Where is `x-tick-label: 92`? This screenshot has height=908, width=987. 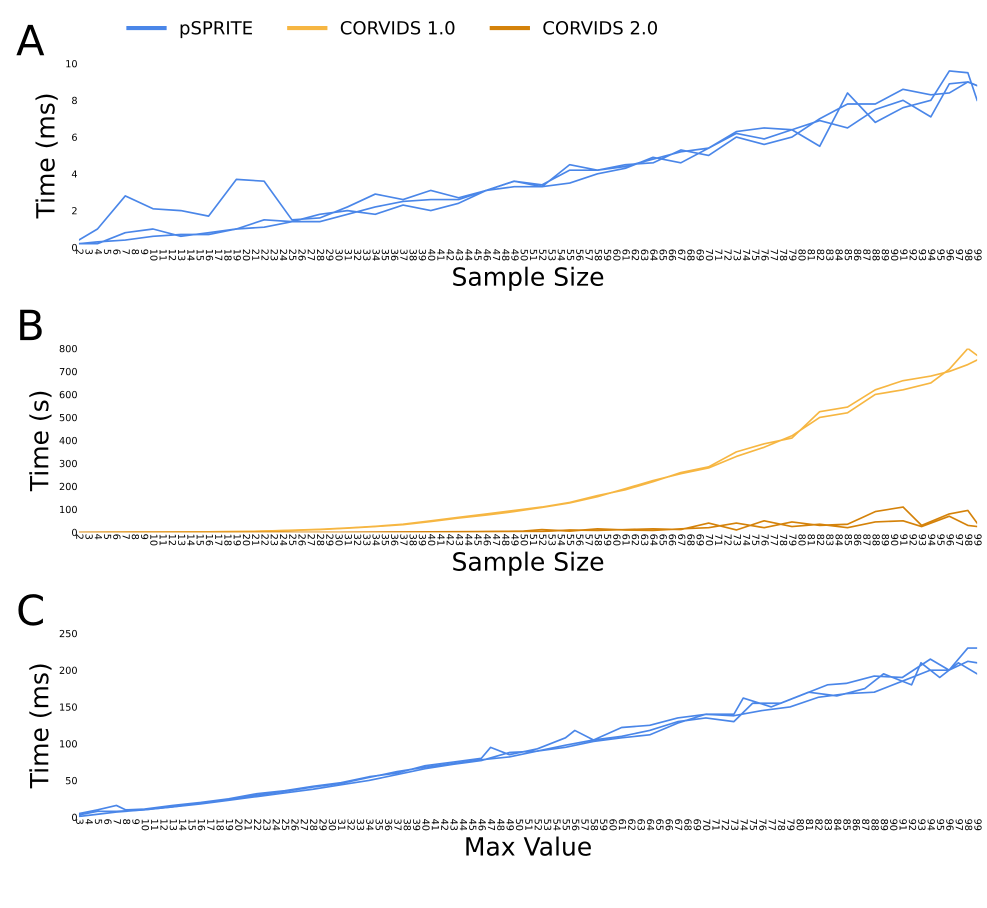
x-tick-label: 92 is located at coordinates (913, 540).